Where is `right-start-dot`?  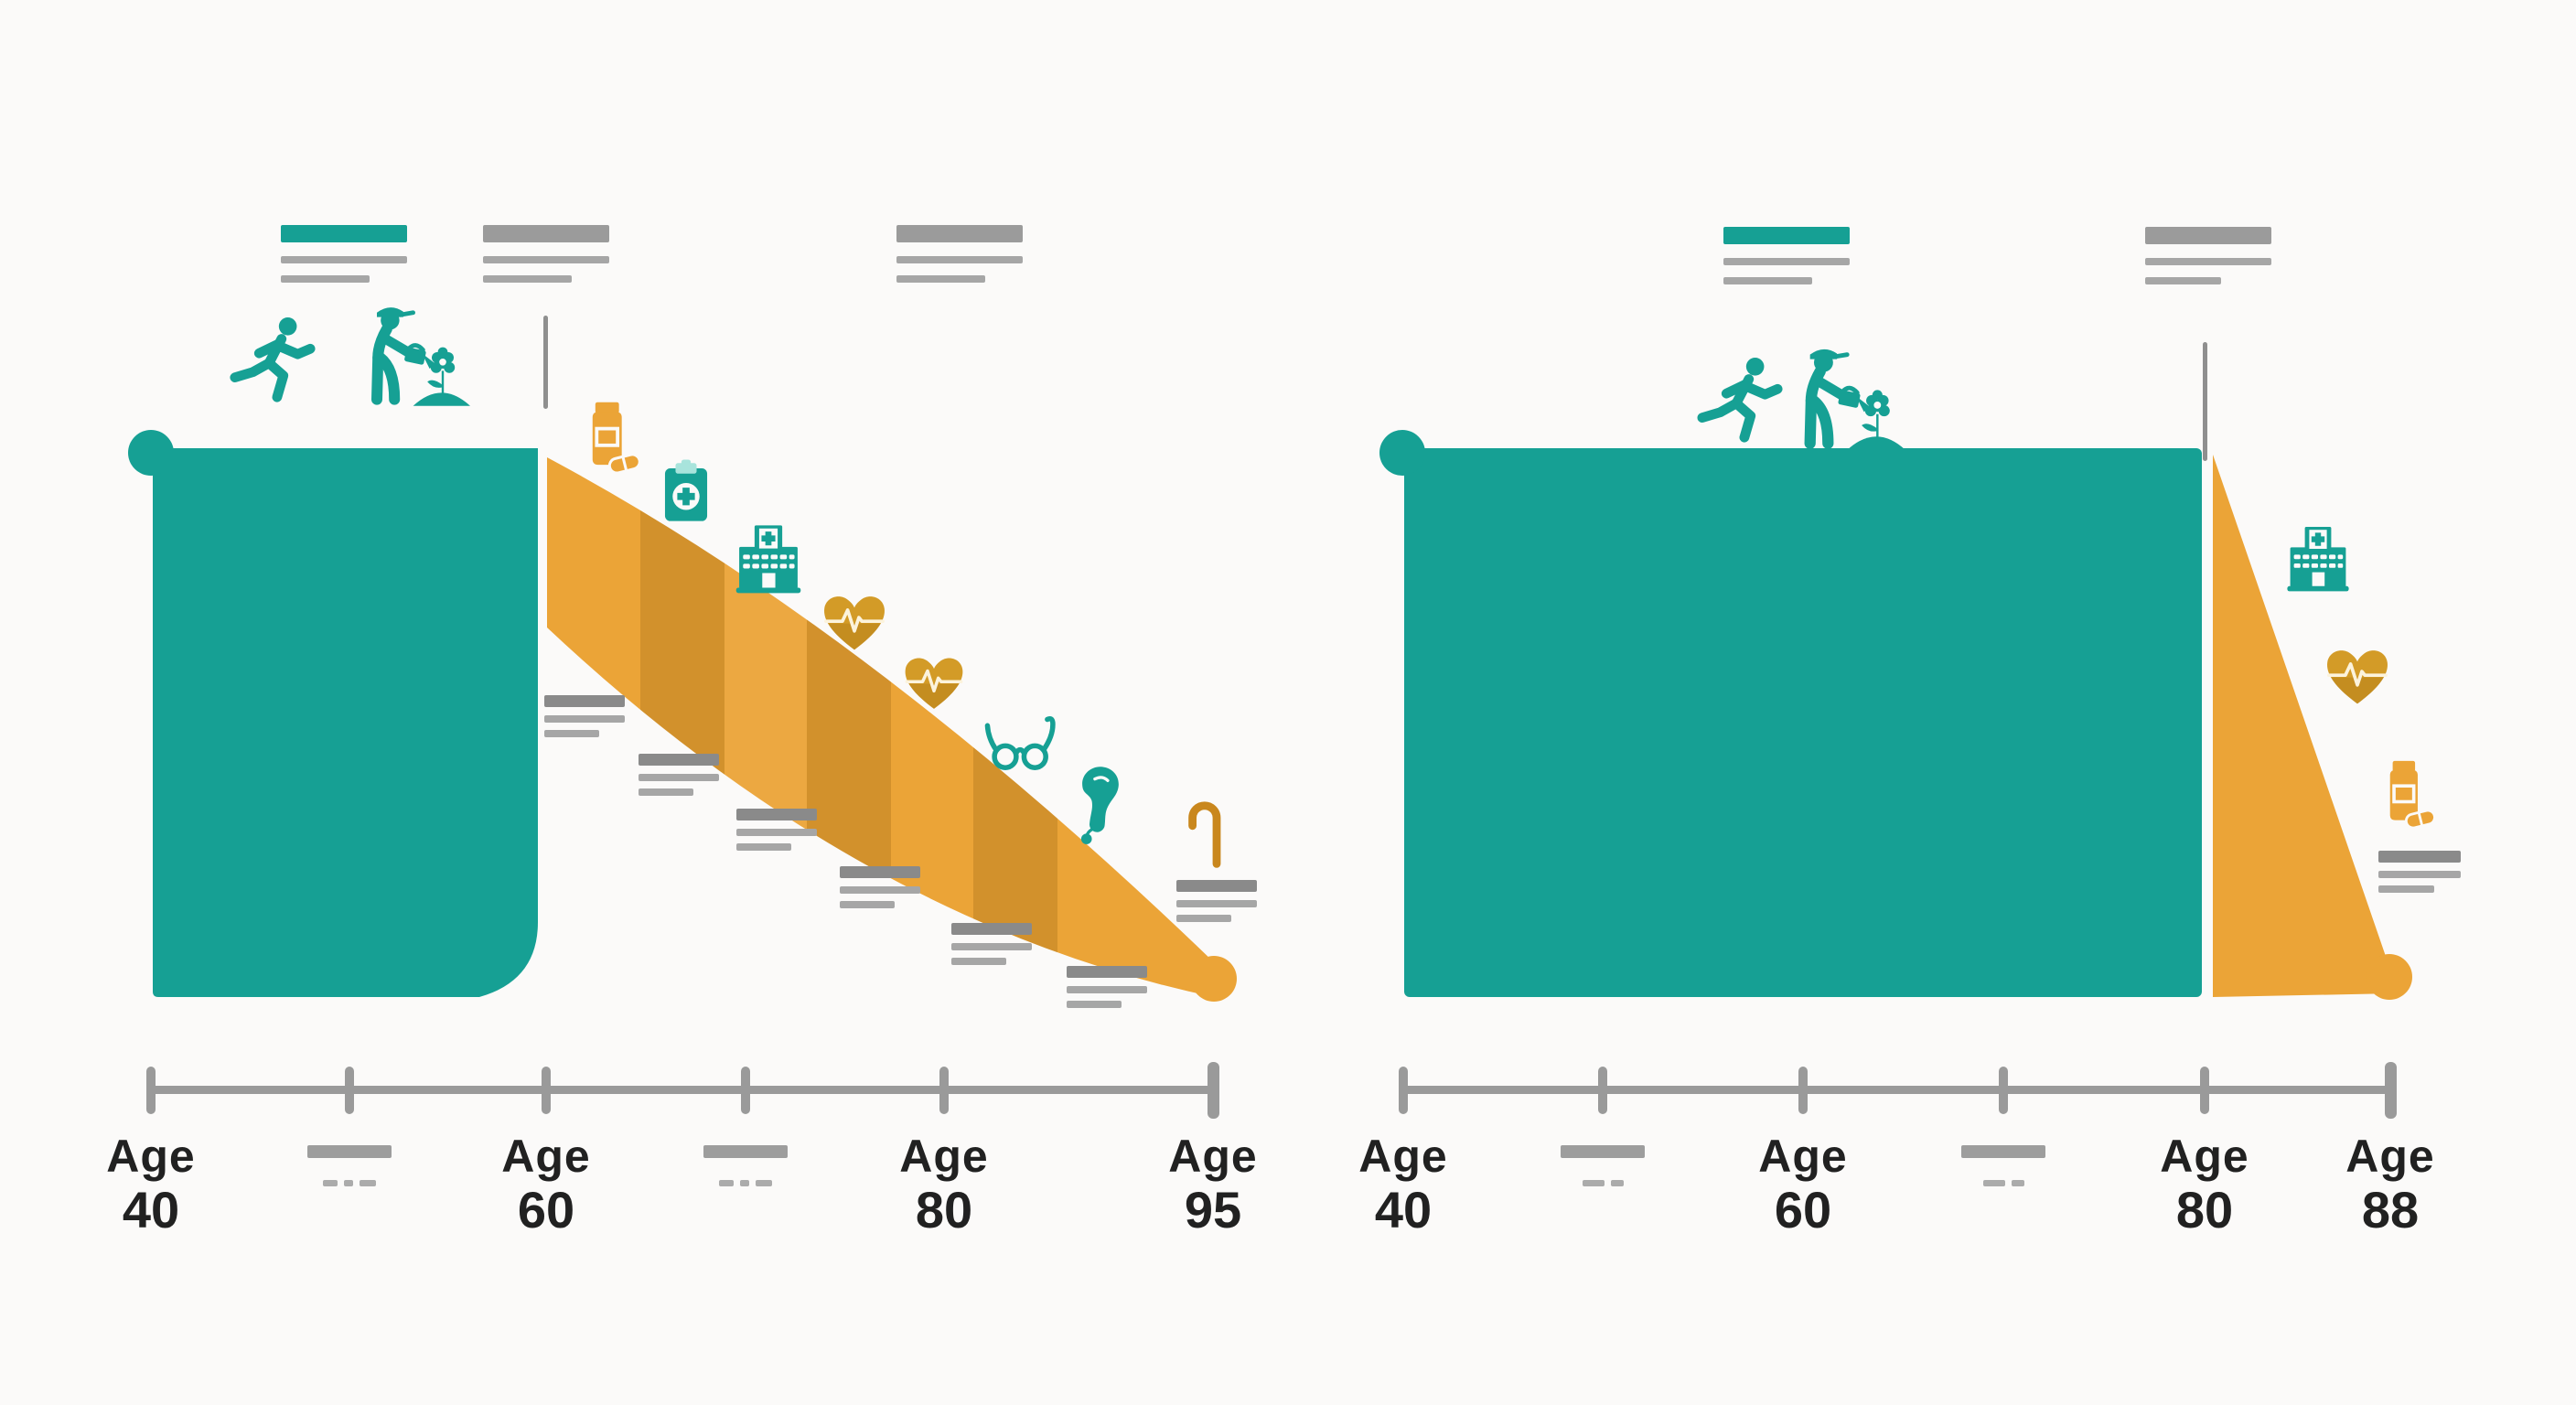
right-start-dot is located at coordinates (1402, 453).